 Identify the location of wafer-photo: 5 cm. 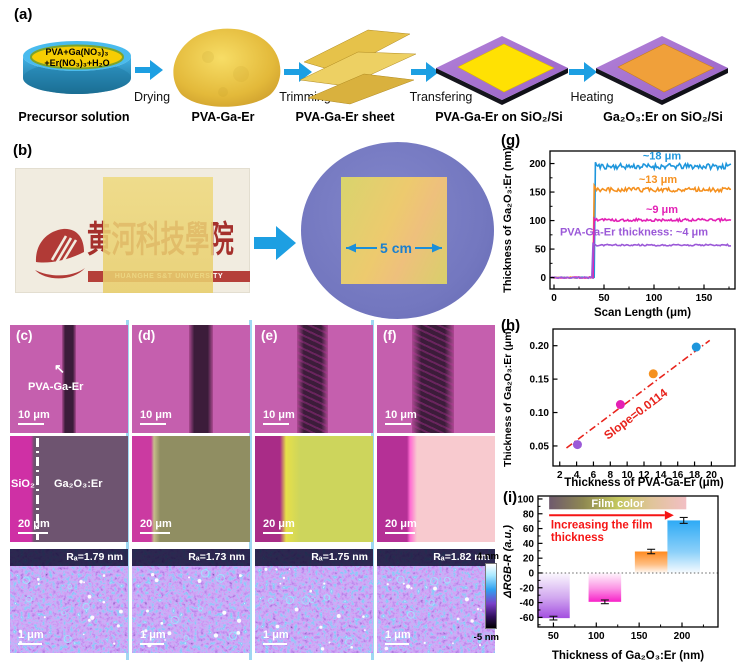
(397, 230).